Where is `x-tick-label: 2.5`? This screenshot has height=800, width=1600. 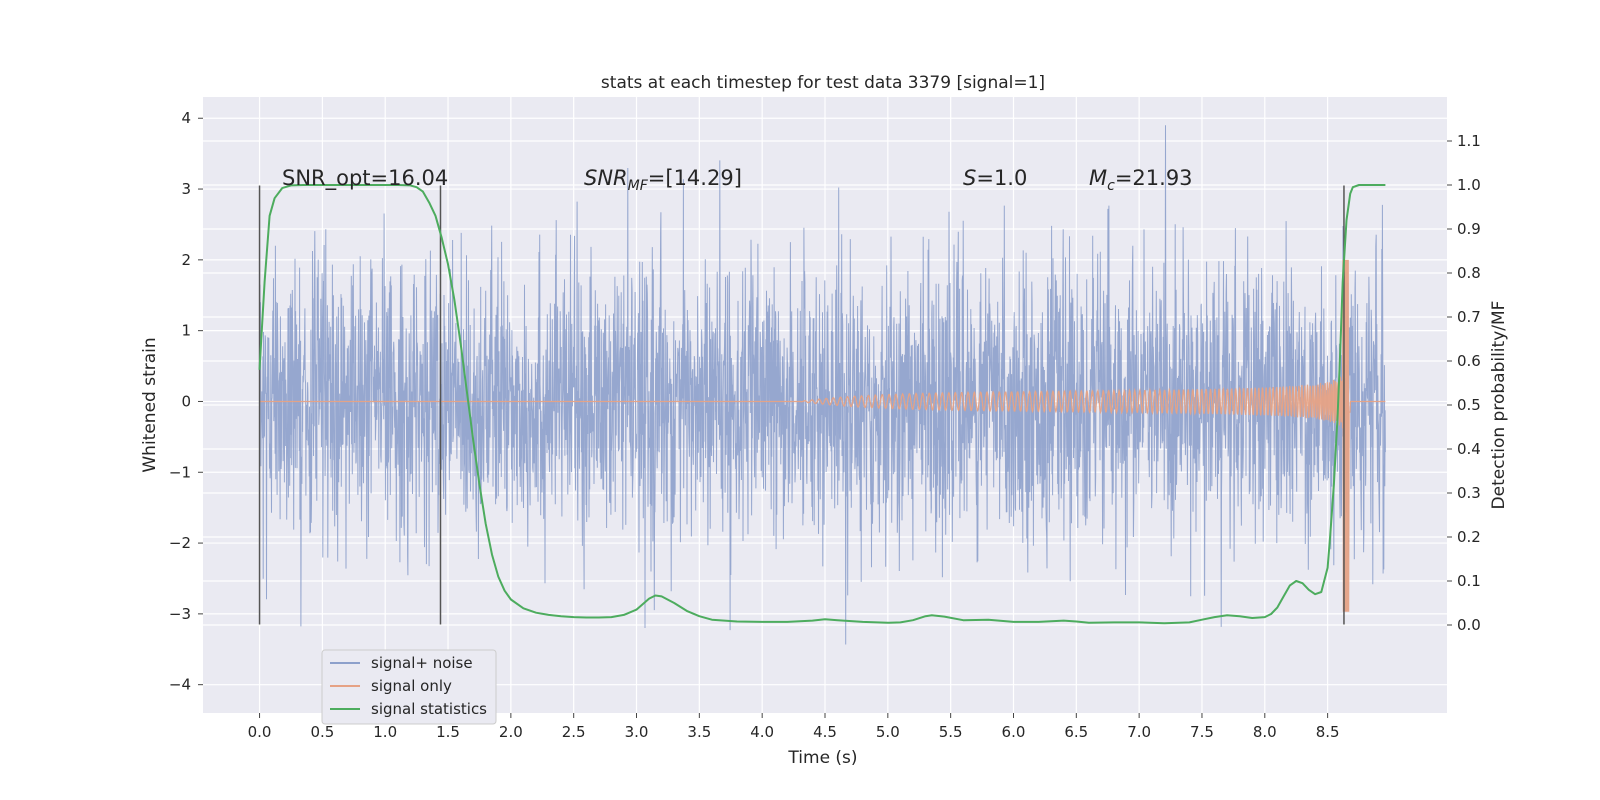 x-tick-label: 2.5 is located at coordinates (574, 732).